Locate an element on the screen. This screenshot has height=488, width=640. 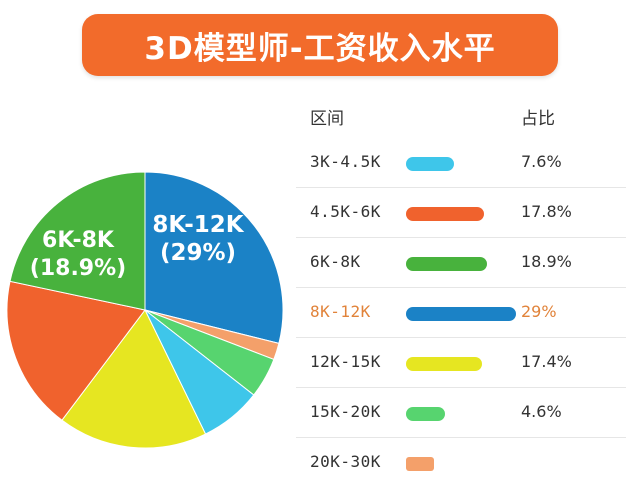
legend-row: 4.5K-6K 17.8% is located at coordinates (461, 214).